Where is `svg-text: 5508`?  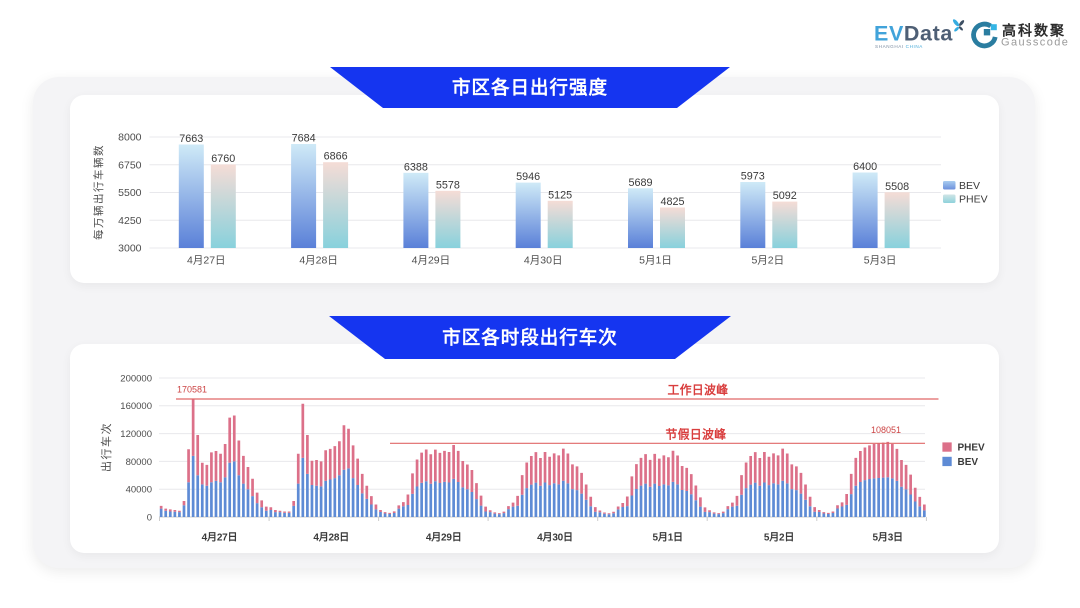 svg-text: 5508 is located at coordinates (897, 187).